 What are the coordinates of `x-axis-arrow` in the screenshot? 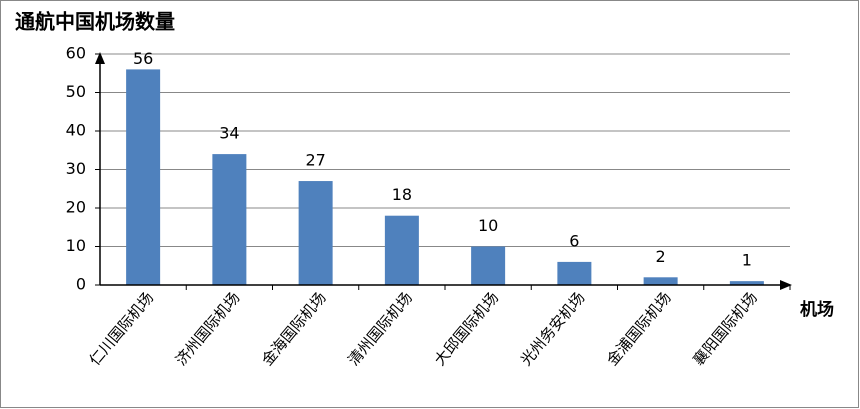 It's located at (786, 285).